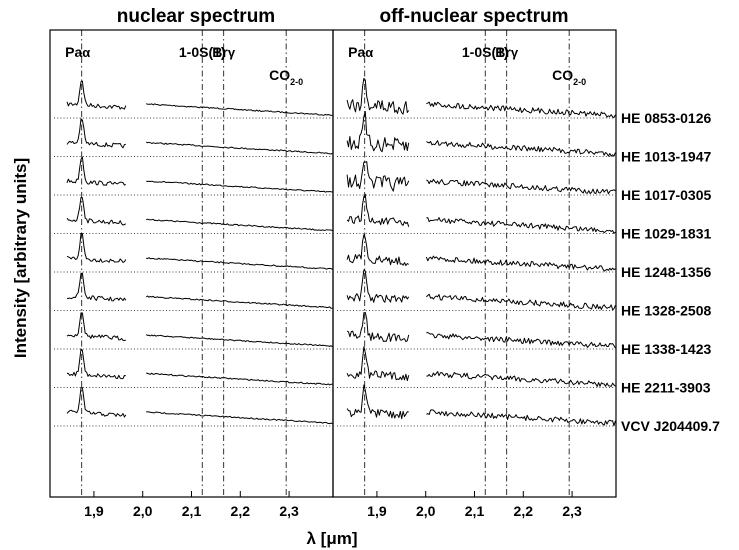  I want to click on object-label-4: HE 1248-1356, so click(666, 272).